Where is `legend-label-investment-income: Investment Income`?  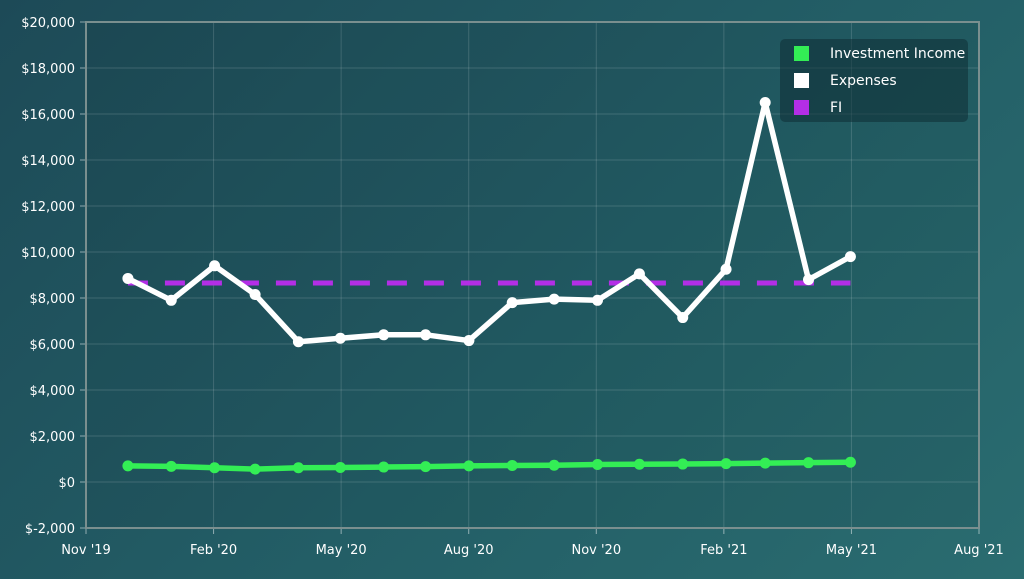
legend-label-investment-income: Investment Income is located at coordinates (897, 54).